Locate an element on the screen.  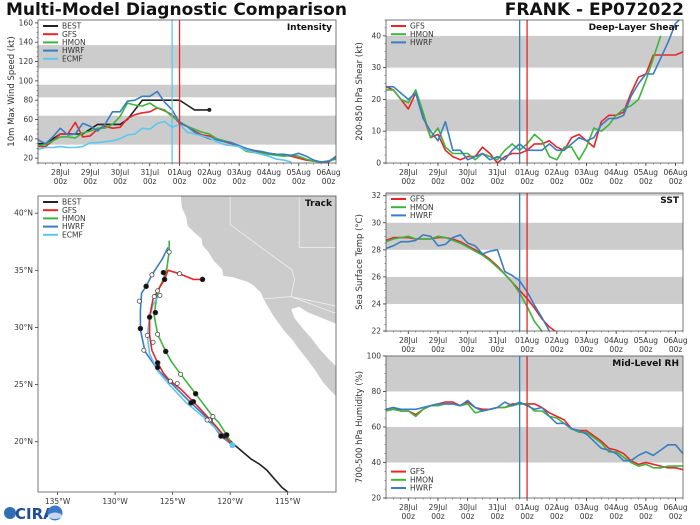
storm-title: FRANK - EP072022 is located at coordinates (594, 10).